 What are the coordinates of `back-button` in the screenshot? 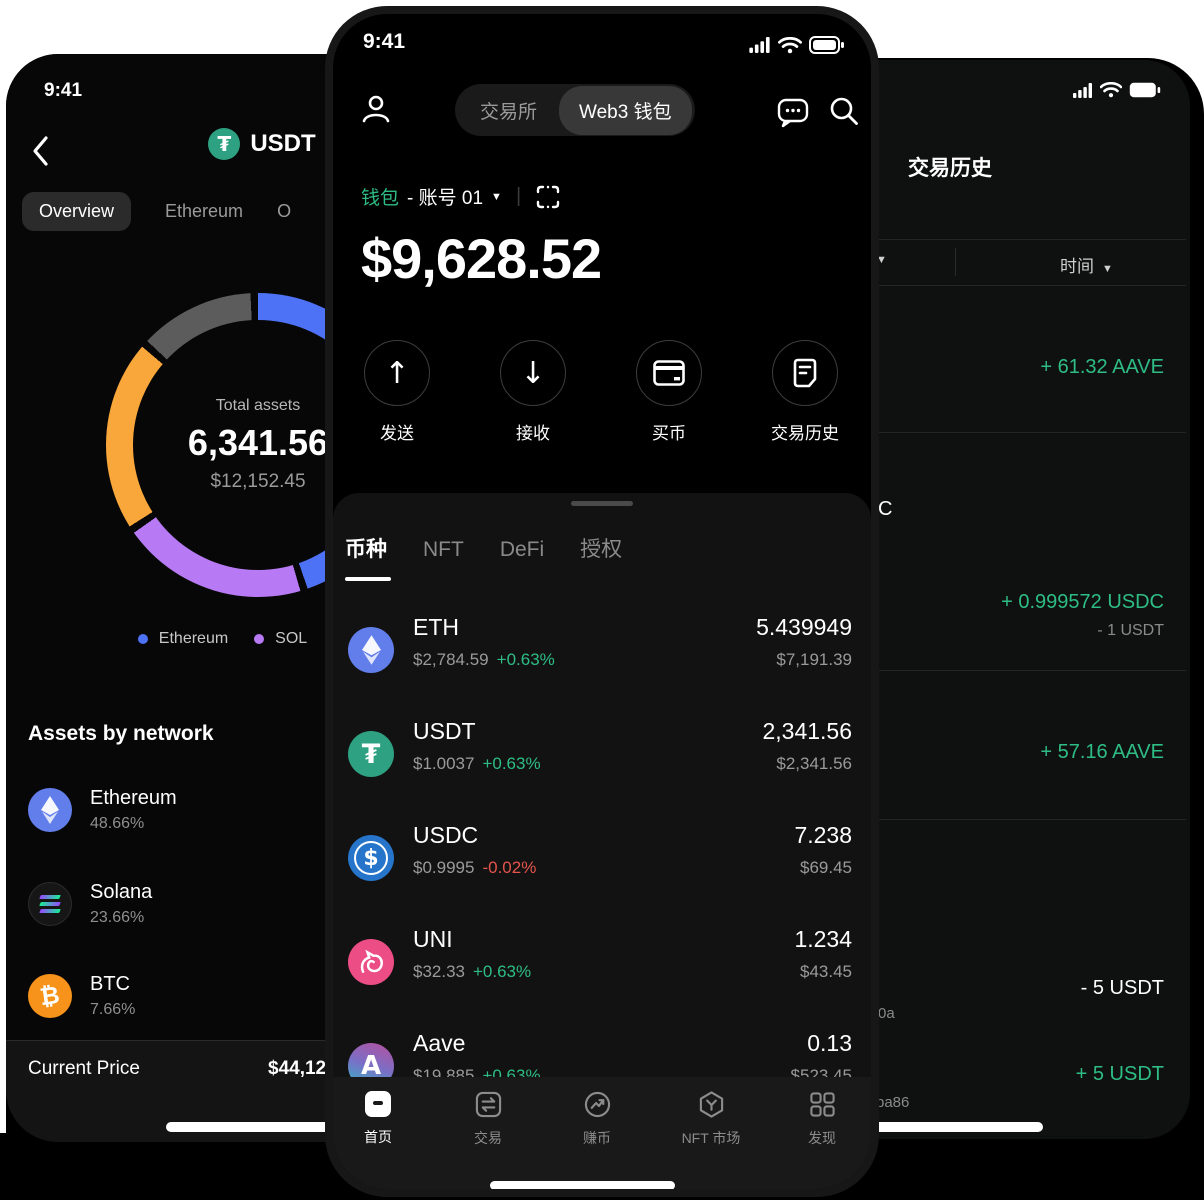 It's located at (40, 151).